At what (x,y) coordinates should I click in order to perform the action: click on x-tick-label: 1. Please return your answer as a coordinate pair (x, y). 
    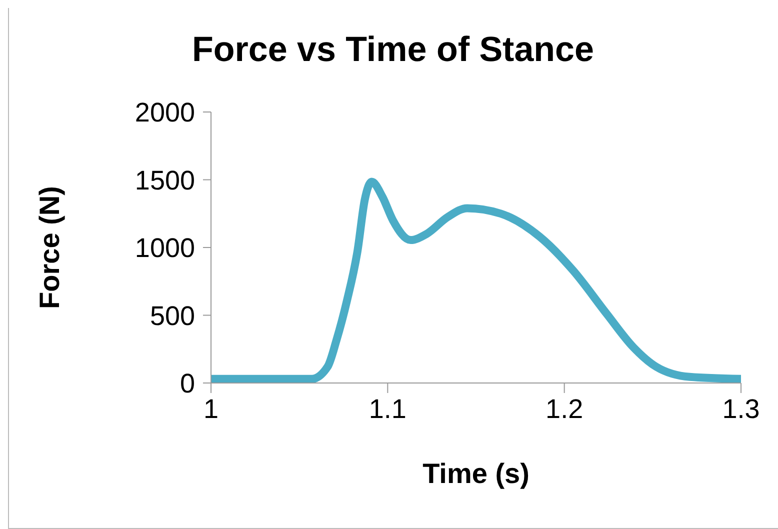
    Looking at the image, I should click on (211, 409).